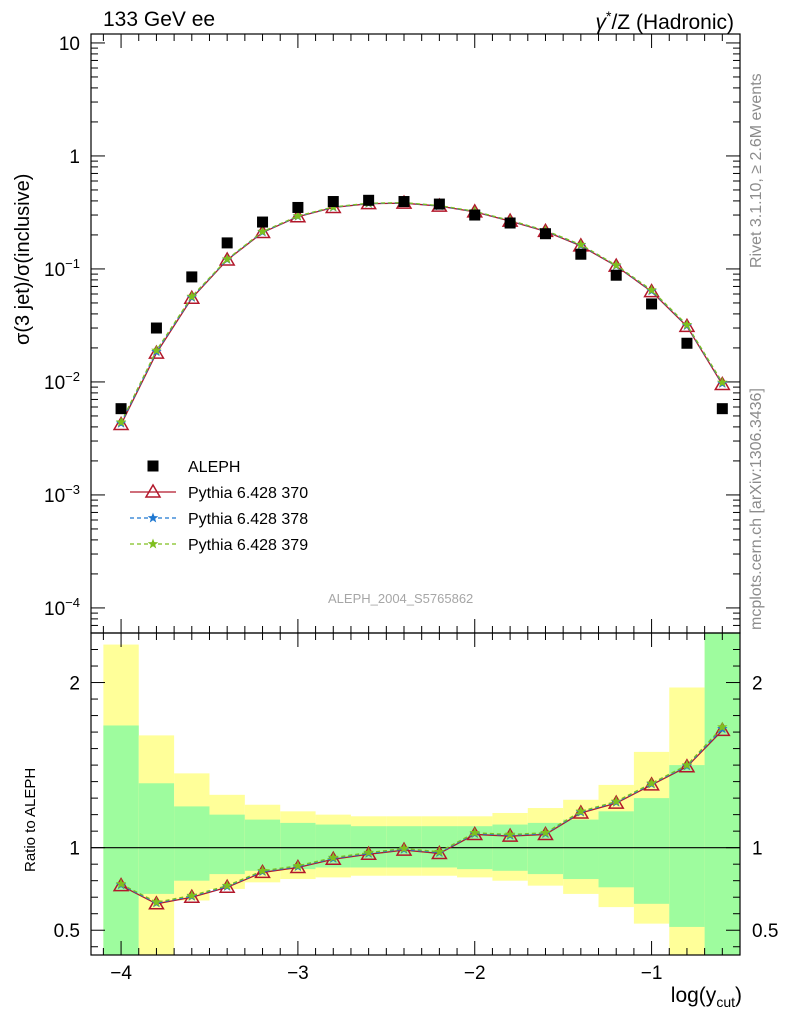 This screenshot has height=1024, width=786. Describe the element at coordinates (401, 598) in the screenshot. I see `analysis-id-label: ALEPH_2004_S5765862` at that location.